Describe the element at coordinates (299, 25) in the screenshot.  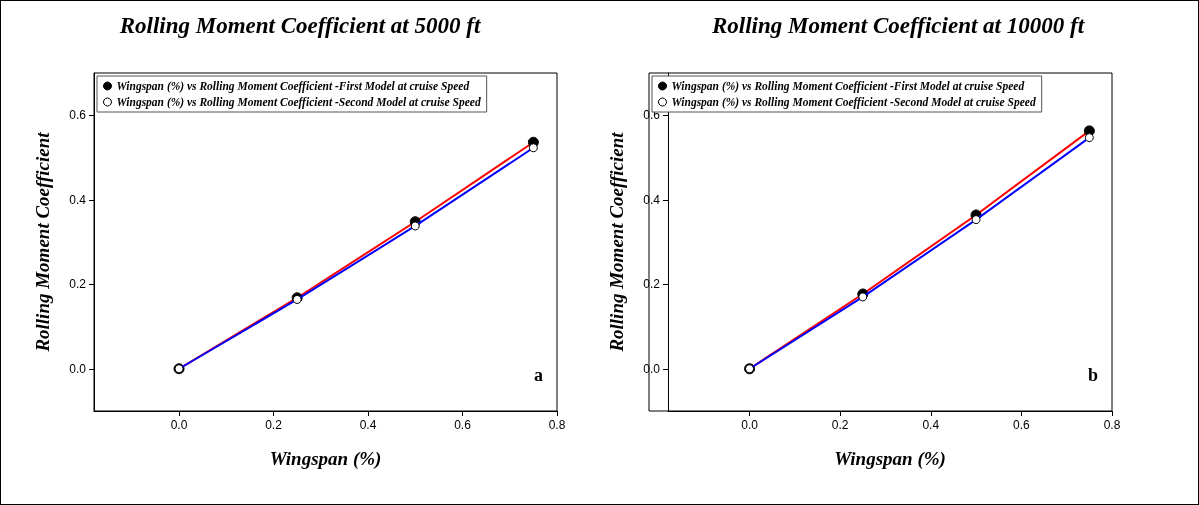
I see `chart-title: Rolling Moment Coefficient at 5000 ft` at that location.